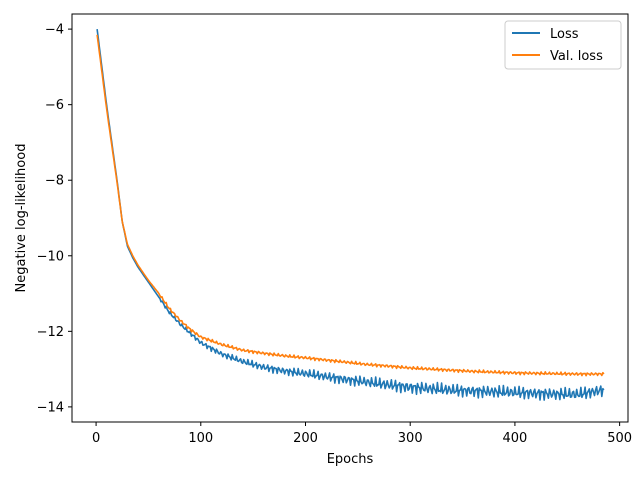 This screenshot has height=480, width=640. What do you see at coordinates (362, 434) in the screenshot?
I see `x-axis: 0 100 200 300 400 500` at bounding box center [362, 434].